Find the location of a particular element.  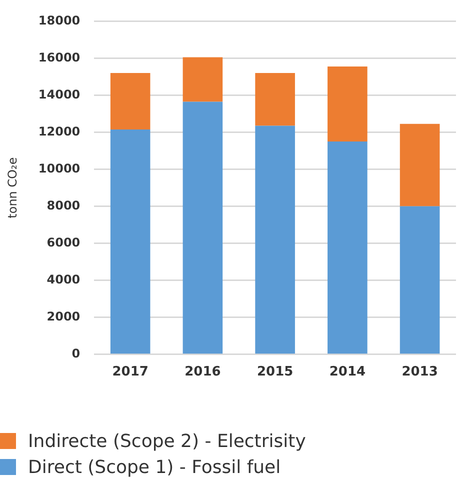

x-tick-label: 2013 is located at coordinates (420, 372).